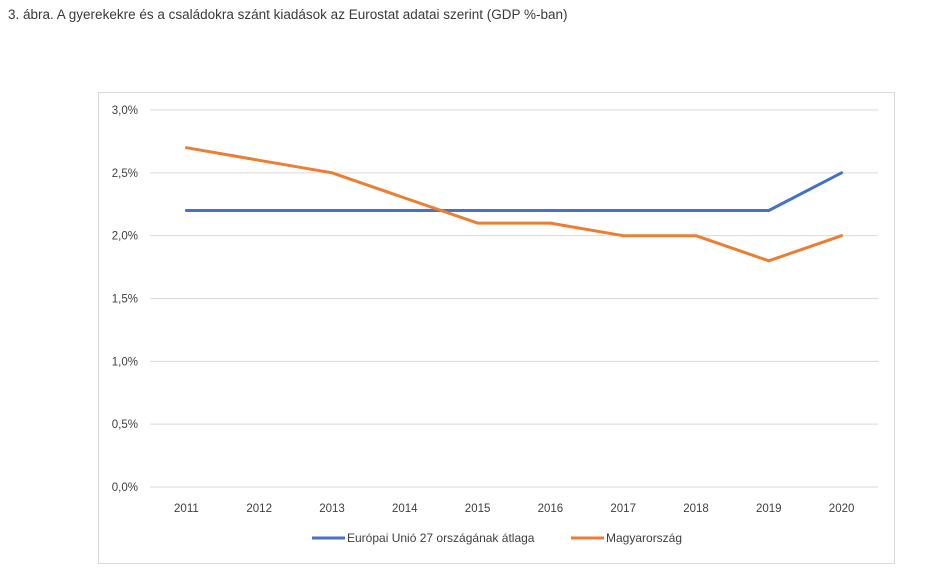  Describe the element at coordinates (514, 191) in the screenshot. I see `series-line-eu-average` at that location.